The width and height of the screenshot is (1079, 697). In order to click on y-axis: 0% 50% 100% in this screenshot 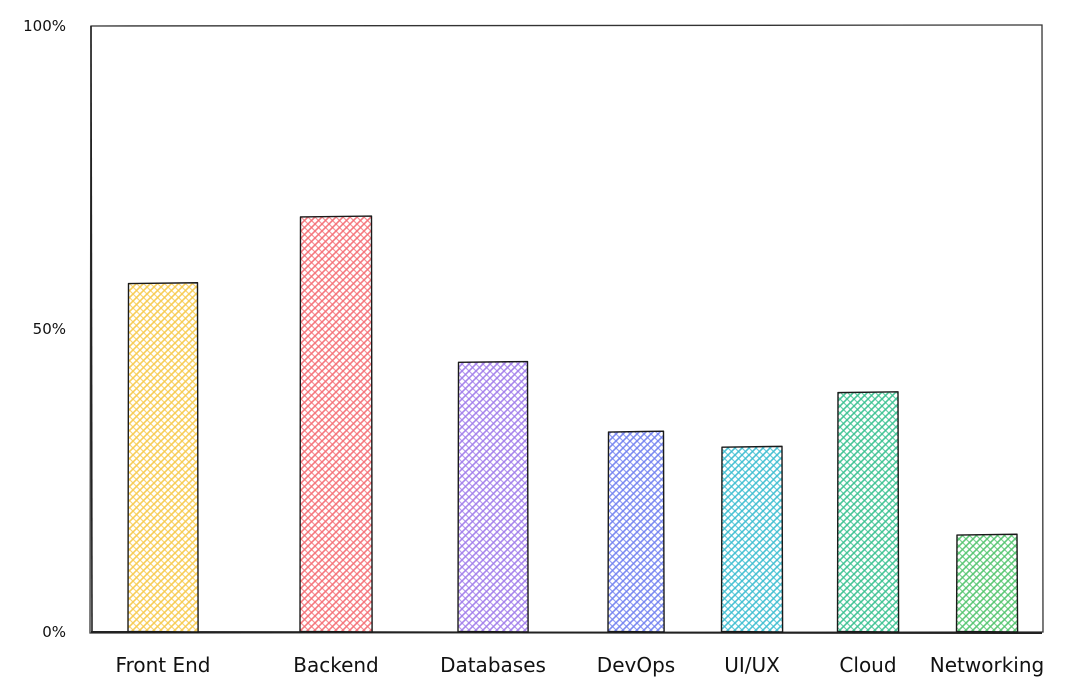, I will do `click(44, 329)`.